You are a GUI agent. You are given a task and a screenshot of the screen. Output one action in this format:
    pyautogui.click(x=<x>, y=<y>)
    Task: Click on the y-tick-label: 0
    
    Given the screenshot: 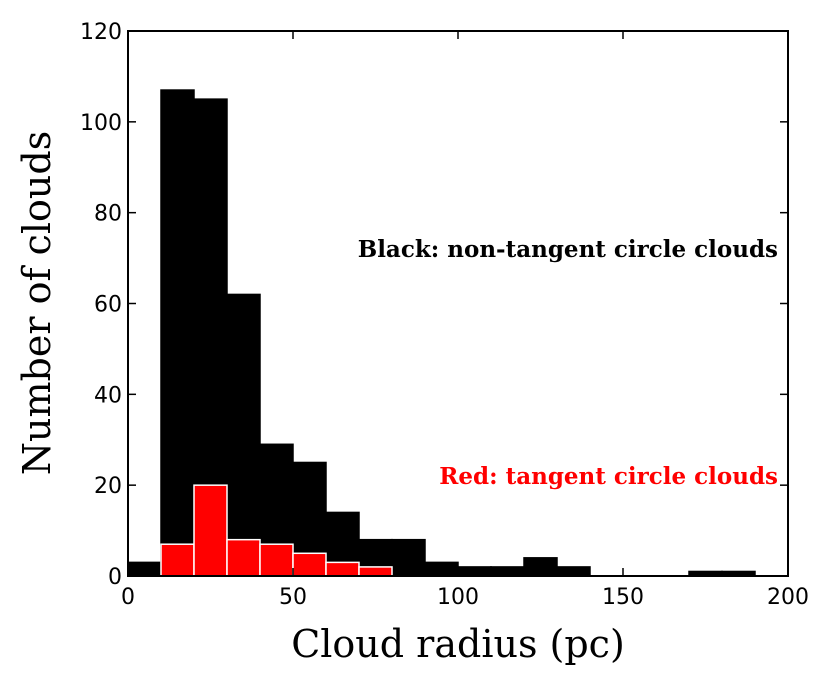 What is the action you would take?
    pyautogui.click(x=115, y=577)
    